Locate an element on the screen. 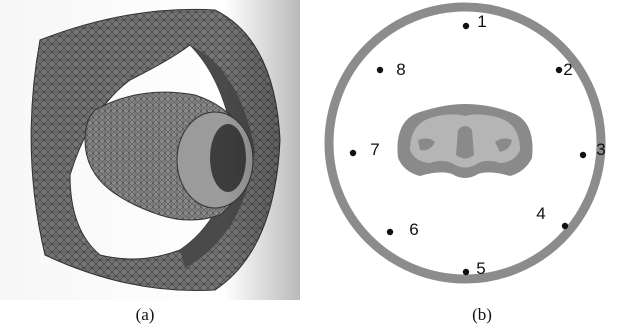 This screenshot has width=621, height=329. right-organ is located at coordinates (503, 145).